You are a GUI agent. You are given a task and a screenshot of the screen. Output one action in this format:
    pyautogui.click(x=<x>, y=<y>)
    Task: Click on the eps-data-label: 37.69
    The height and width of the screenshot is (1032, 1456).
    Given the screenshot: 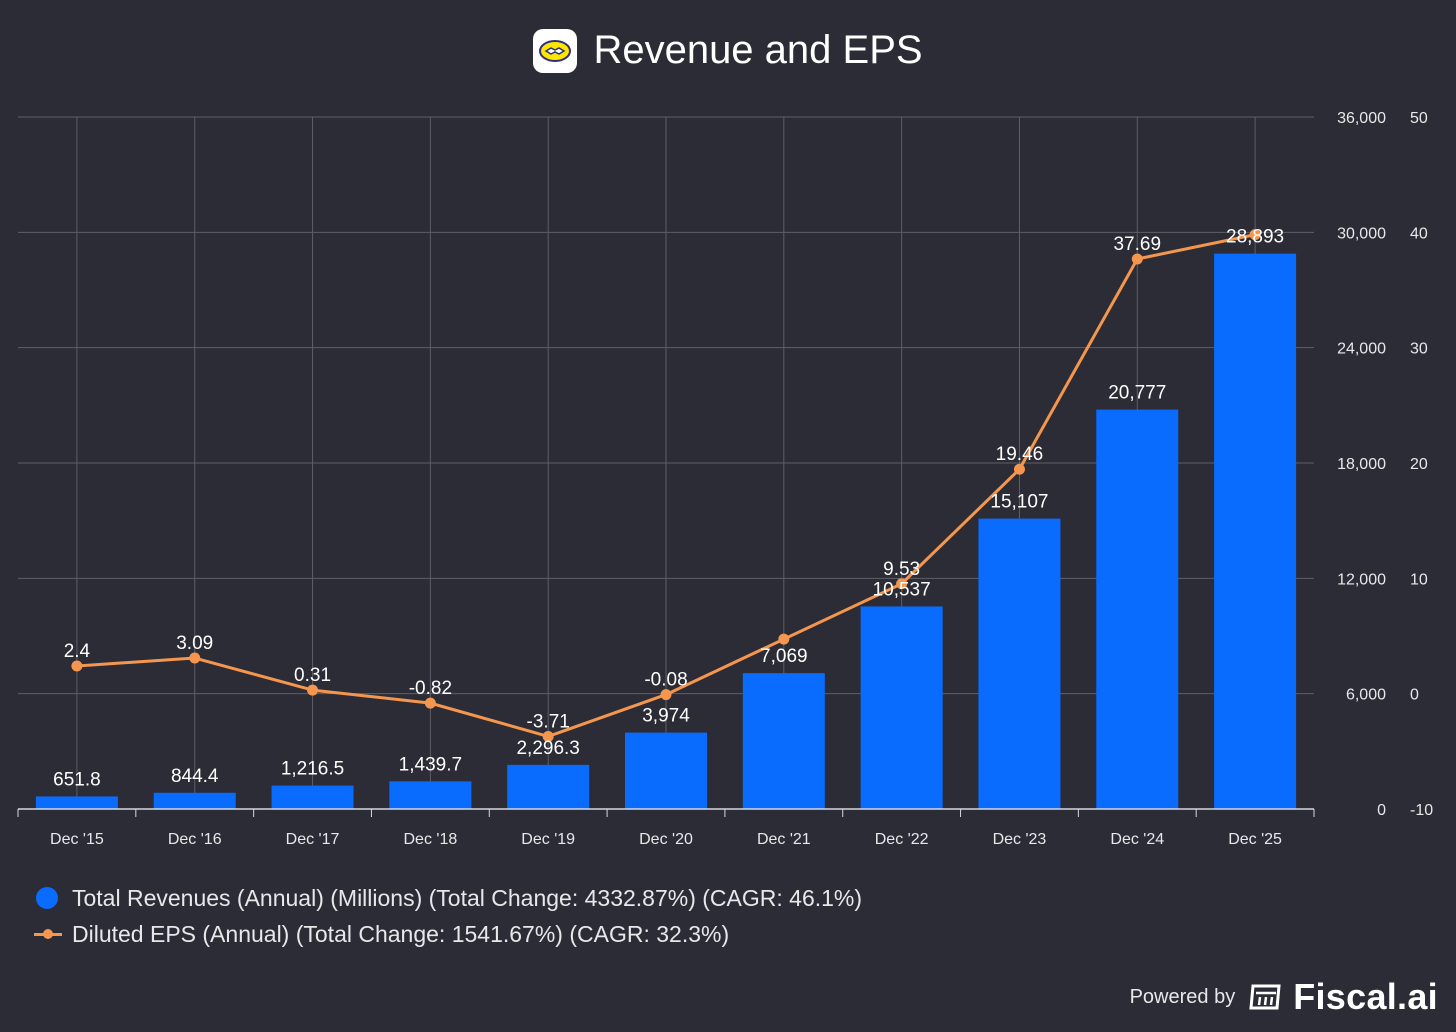 What is the action you would take?
    pyautogui.click(x=1137, y=244)
    